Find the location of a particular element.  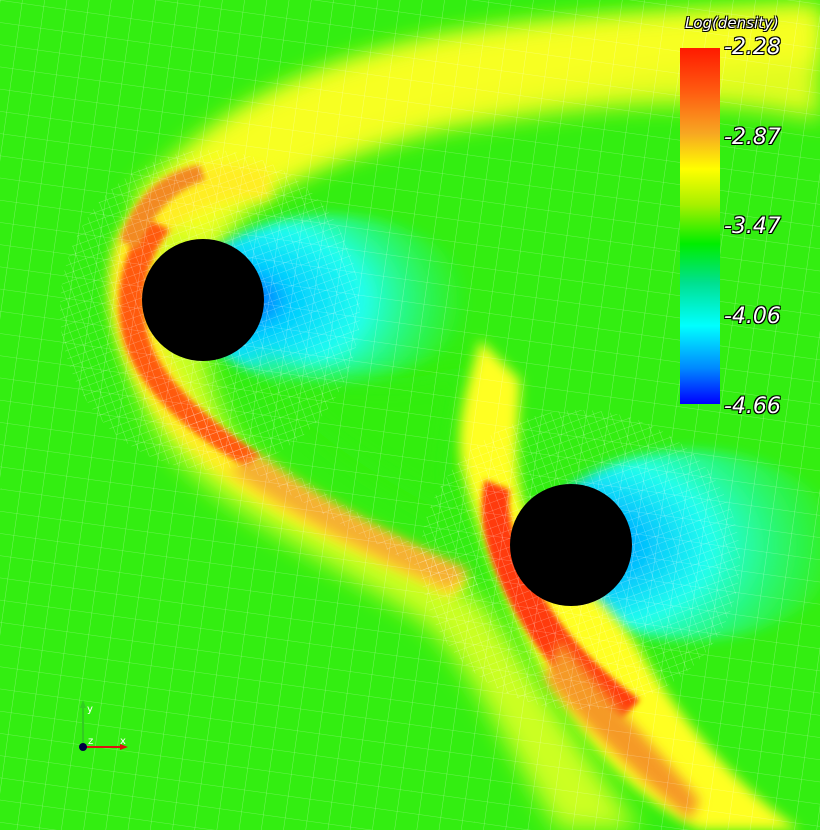

orientation-axes: y x z is located at coordinates (103, 725).